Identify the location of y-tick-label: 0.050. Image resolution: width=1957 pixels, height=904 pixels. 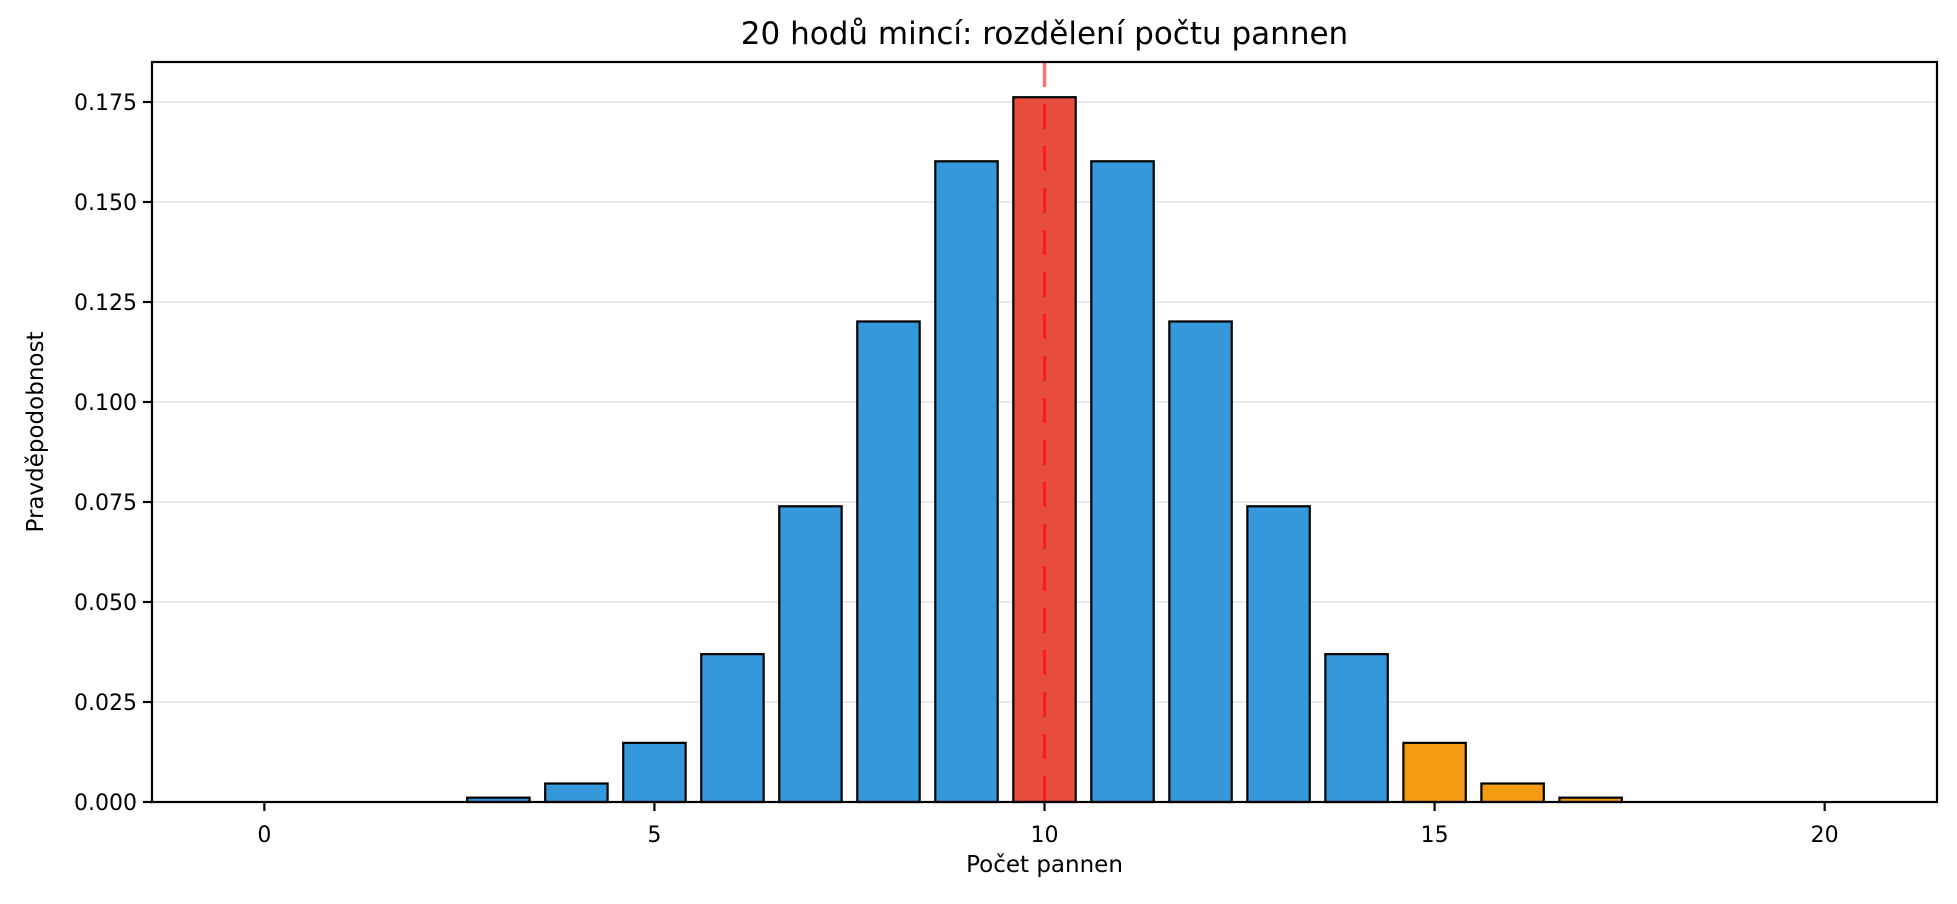
(105, 603).